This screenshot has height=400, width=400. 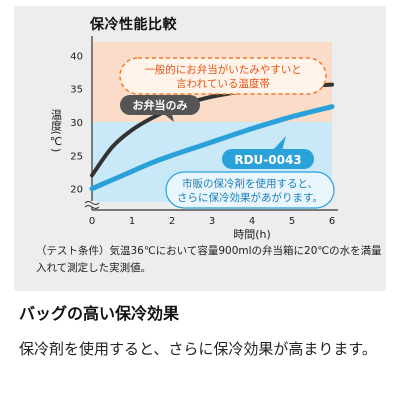 I want to click on section-body: 保冷剤を使用すると、さらに保冷効果が高まります。, so click(x=198, y=349).